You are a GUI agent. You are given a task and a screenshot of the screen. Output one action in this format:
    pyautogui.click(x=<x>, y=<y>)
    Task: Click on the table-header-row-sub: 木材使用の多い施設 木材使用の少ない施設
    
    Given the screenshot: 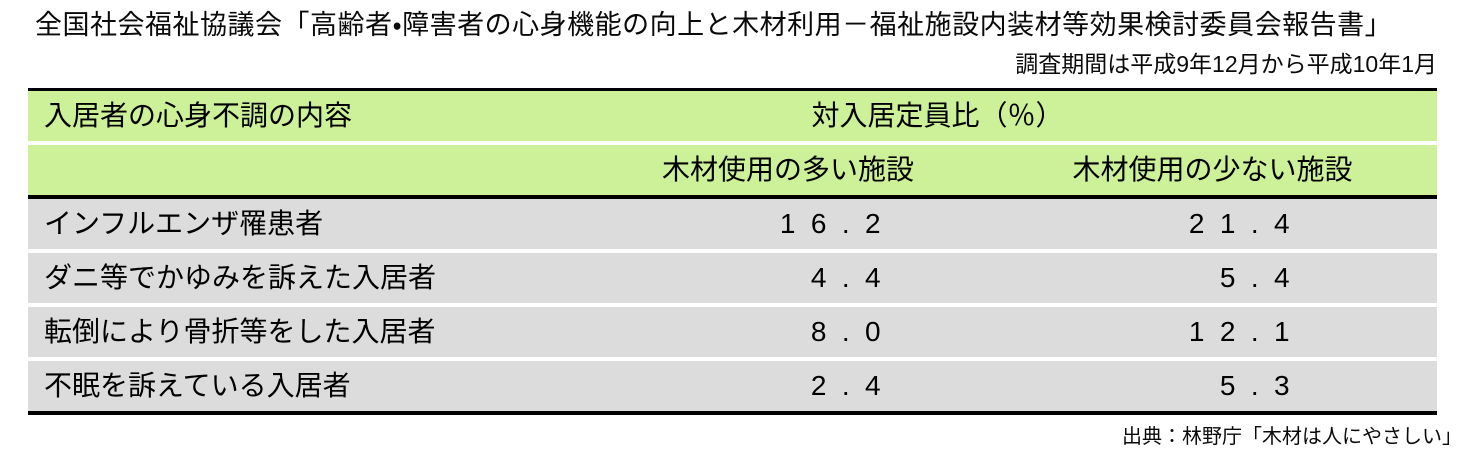 What is the action you would take?
    pyautogui.click(x=732, y=170)
    